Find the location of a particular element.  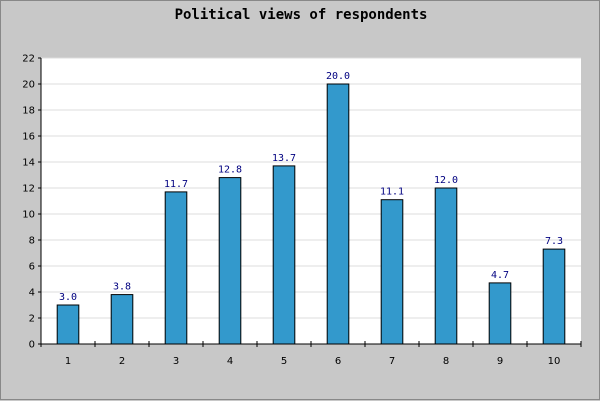

y-tick-label: 0 is located at coordinates (32, 345).